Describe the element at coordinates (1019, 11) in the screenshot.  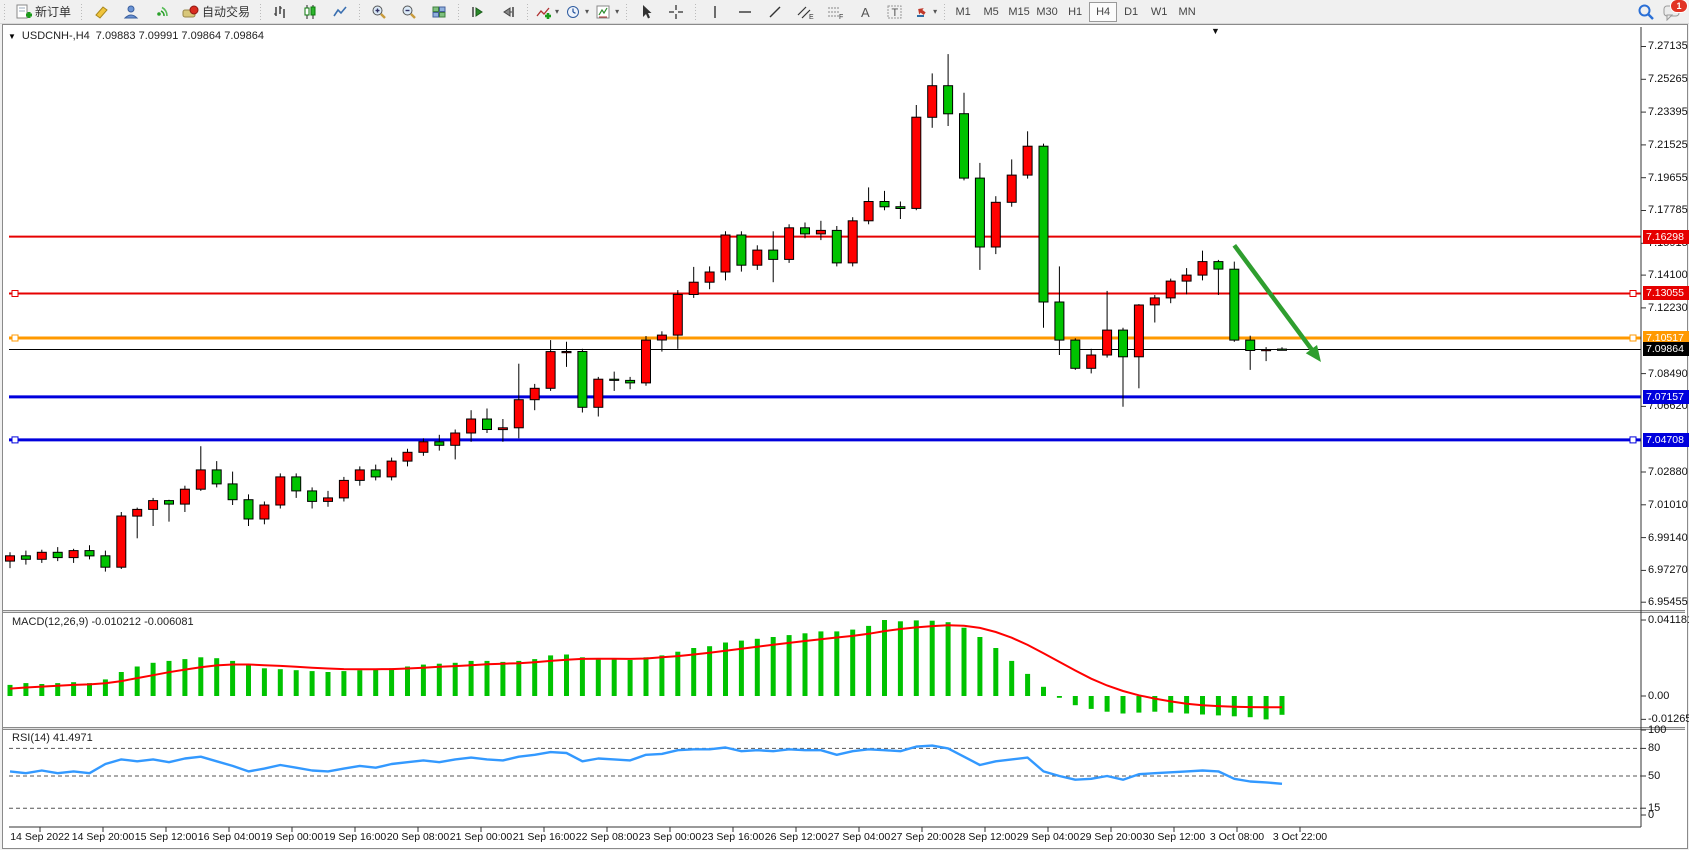
I see `timeframe-button-m15: M15` at that location.